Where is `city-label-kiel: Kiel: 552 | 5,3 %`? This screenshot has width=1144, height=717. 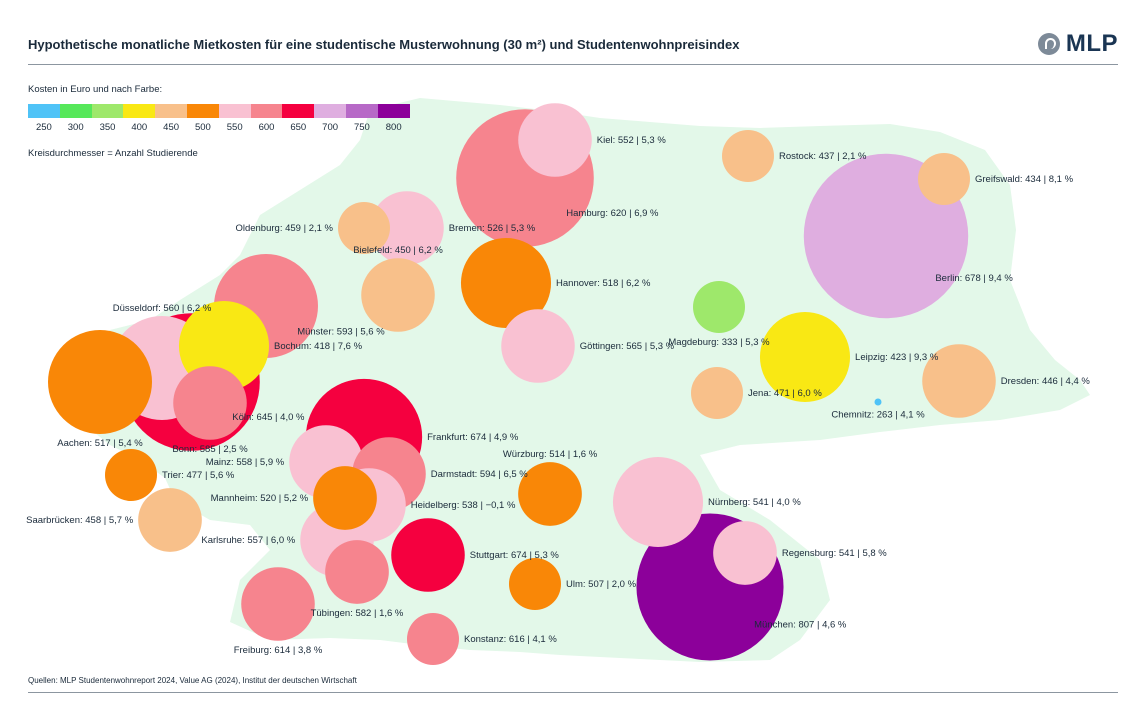 city-label-kiel: Kiel: 552 | 5,3 % is located at coordinates (632, 140).